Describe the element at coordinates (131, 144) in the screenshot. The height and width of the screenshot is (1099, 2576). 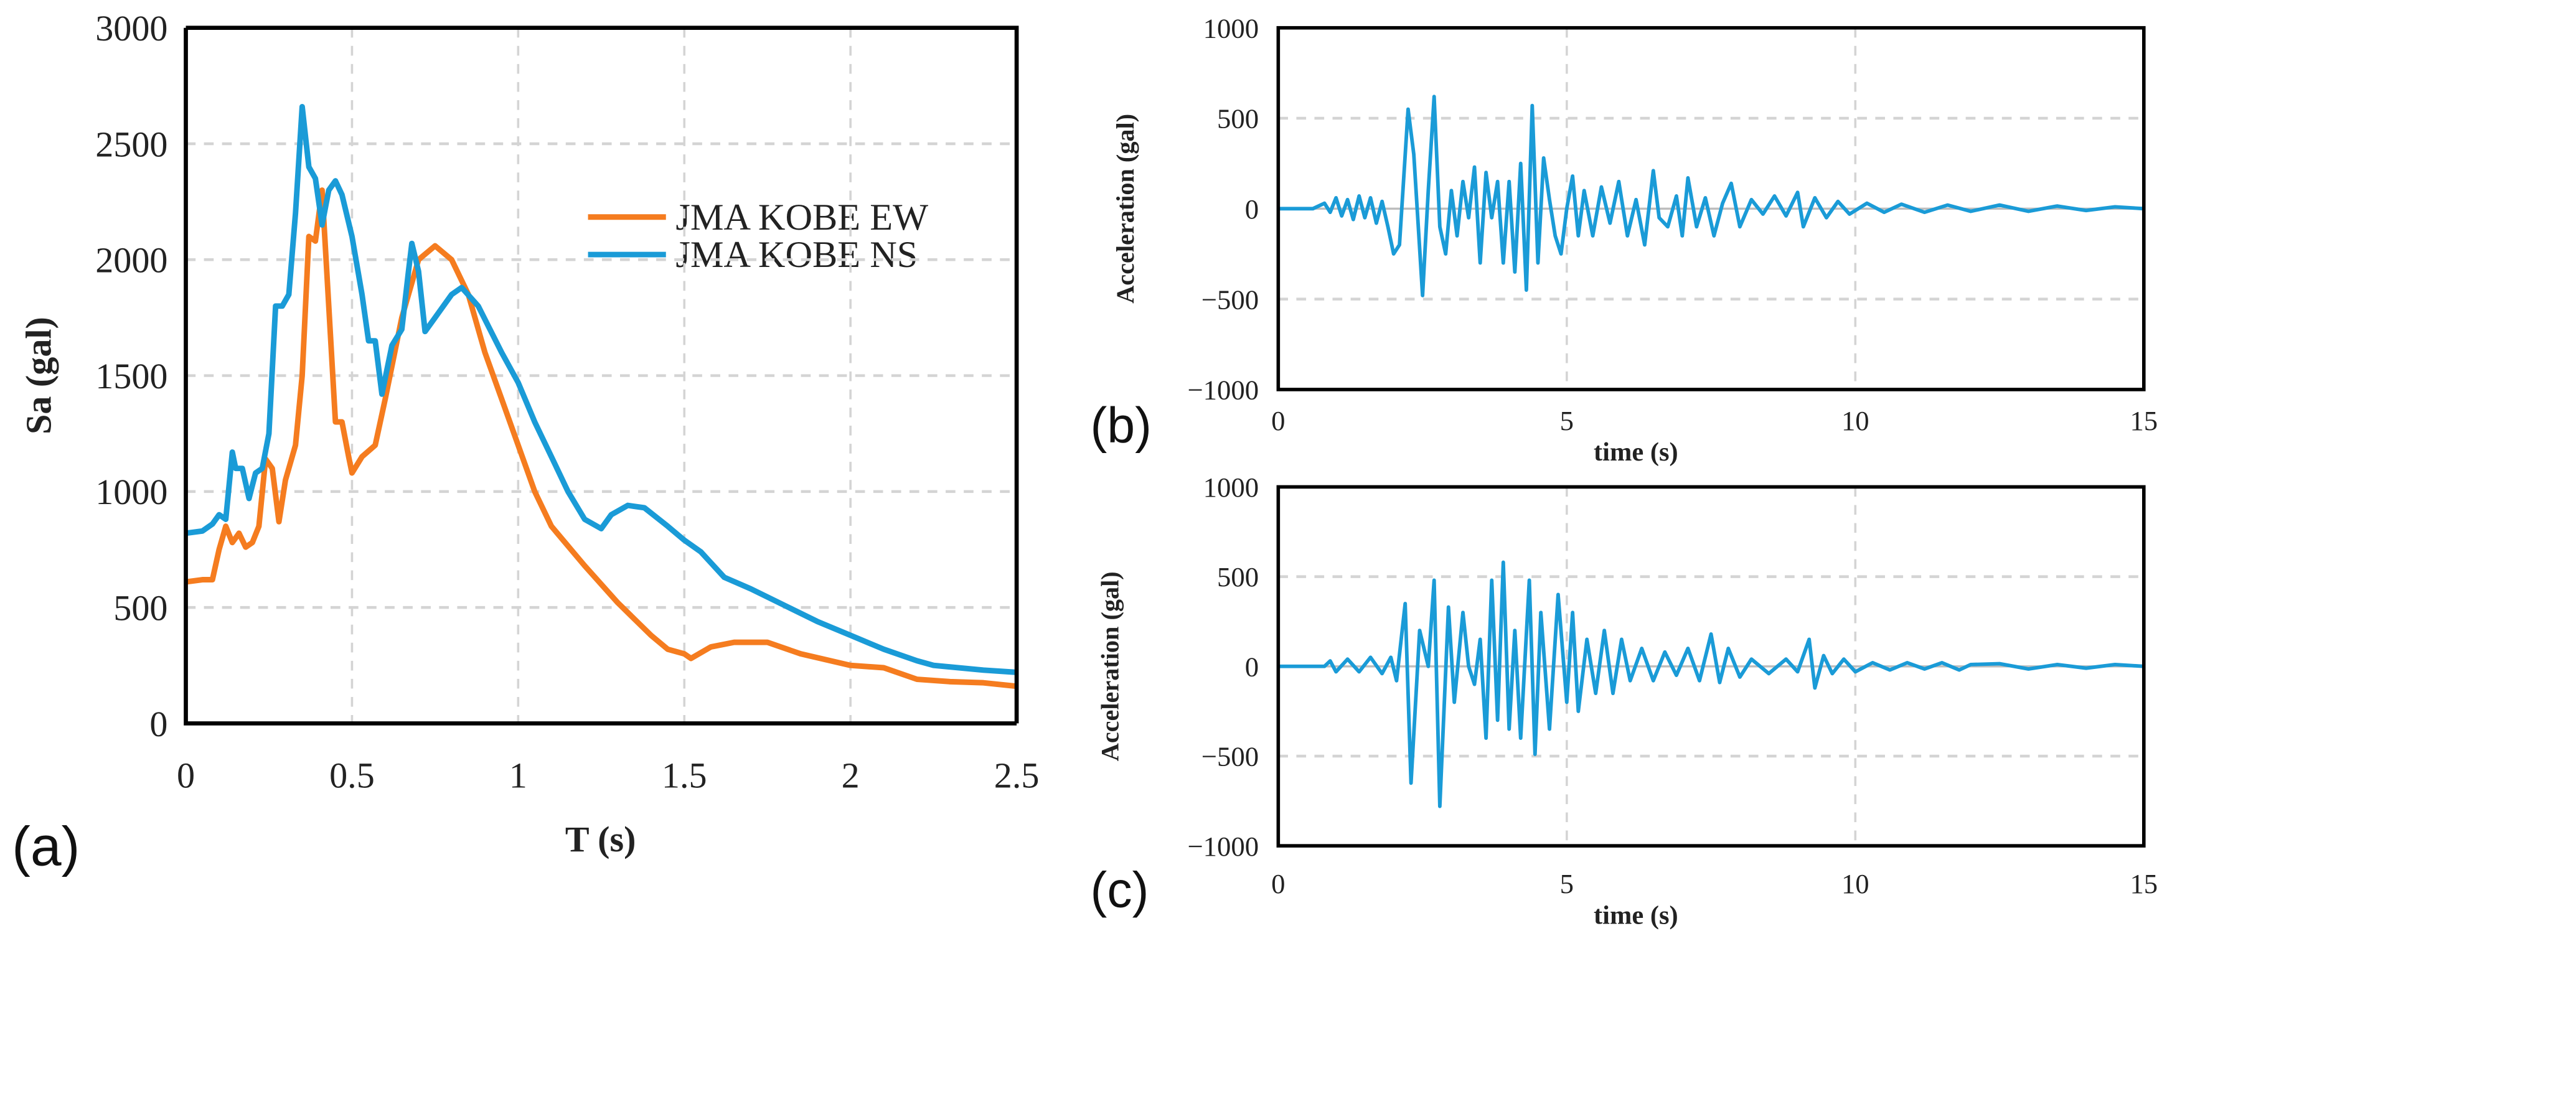
I see `y-tick-label: 2500` at that location.